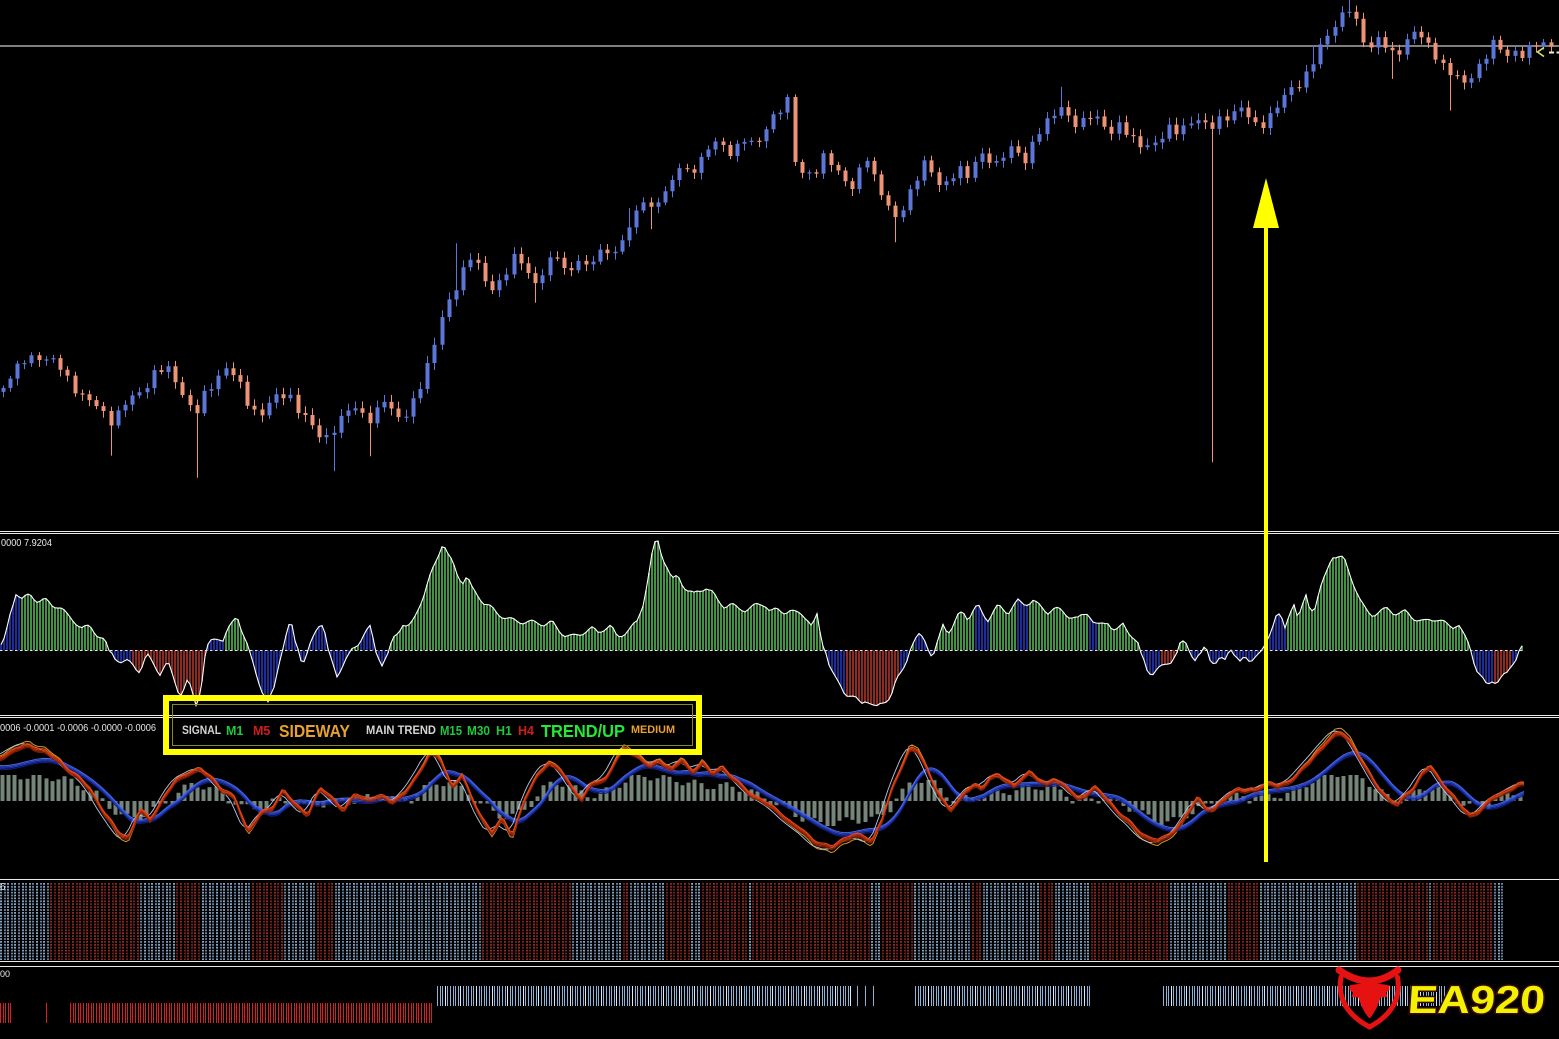 The width and height of the screenshot is (1559, 1039). What do you see at coordinates (1477, 1000) in the screenshot?
I see `svg-text: EA920` at bounding box center [1477, 1000].